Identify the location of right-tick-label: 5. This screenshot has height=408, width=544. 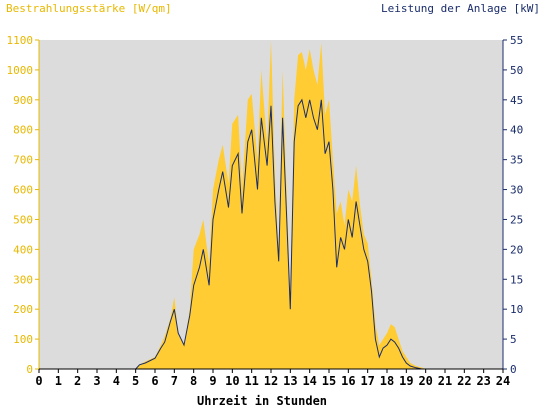
(513, 339).